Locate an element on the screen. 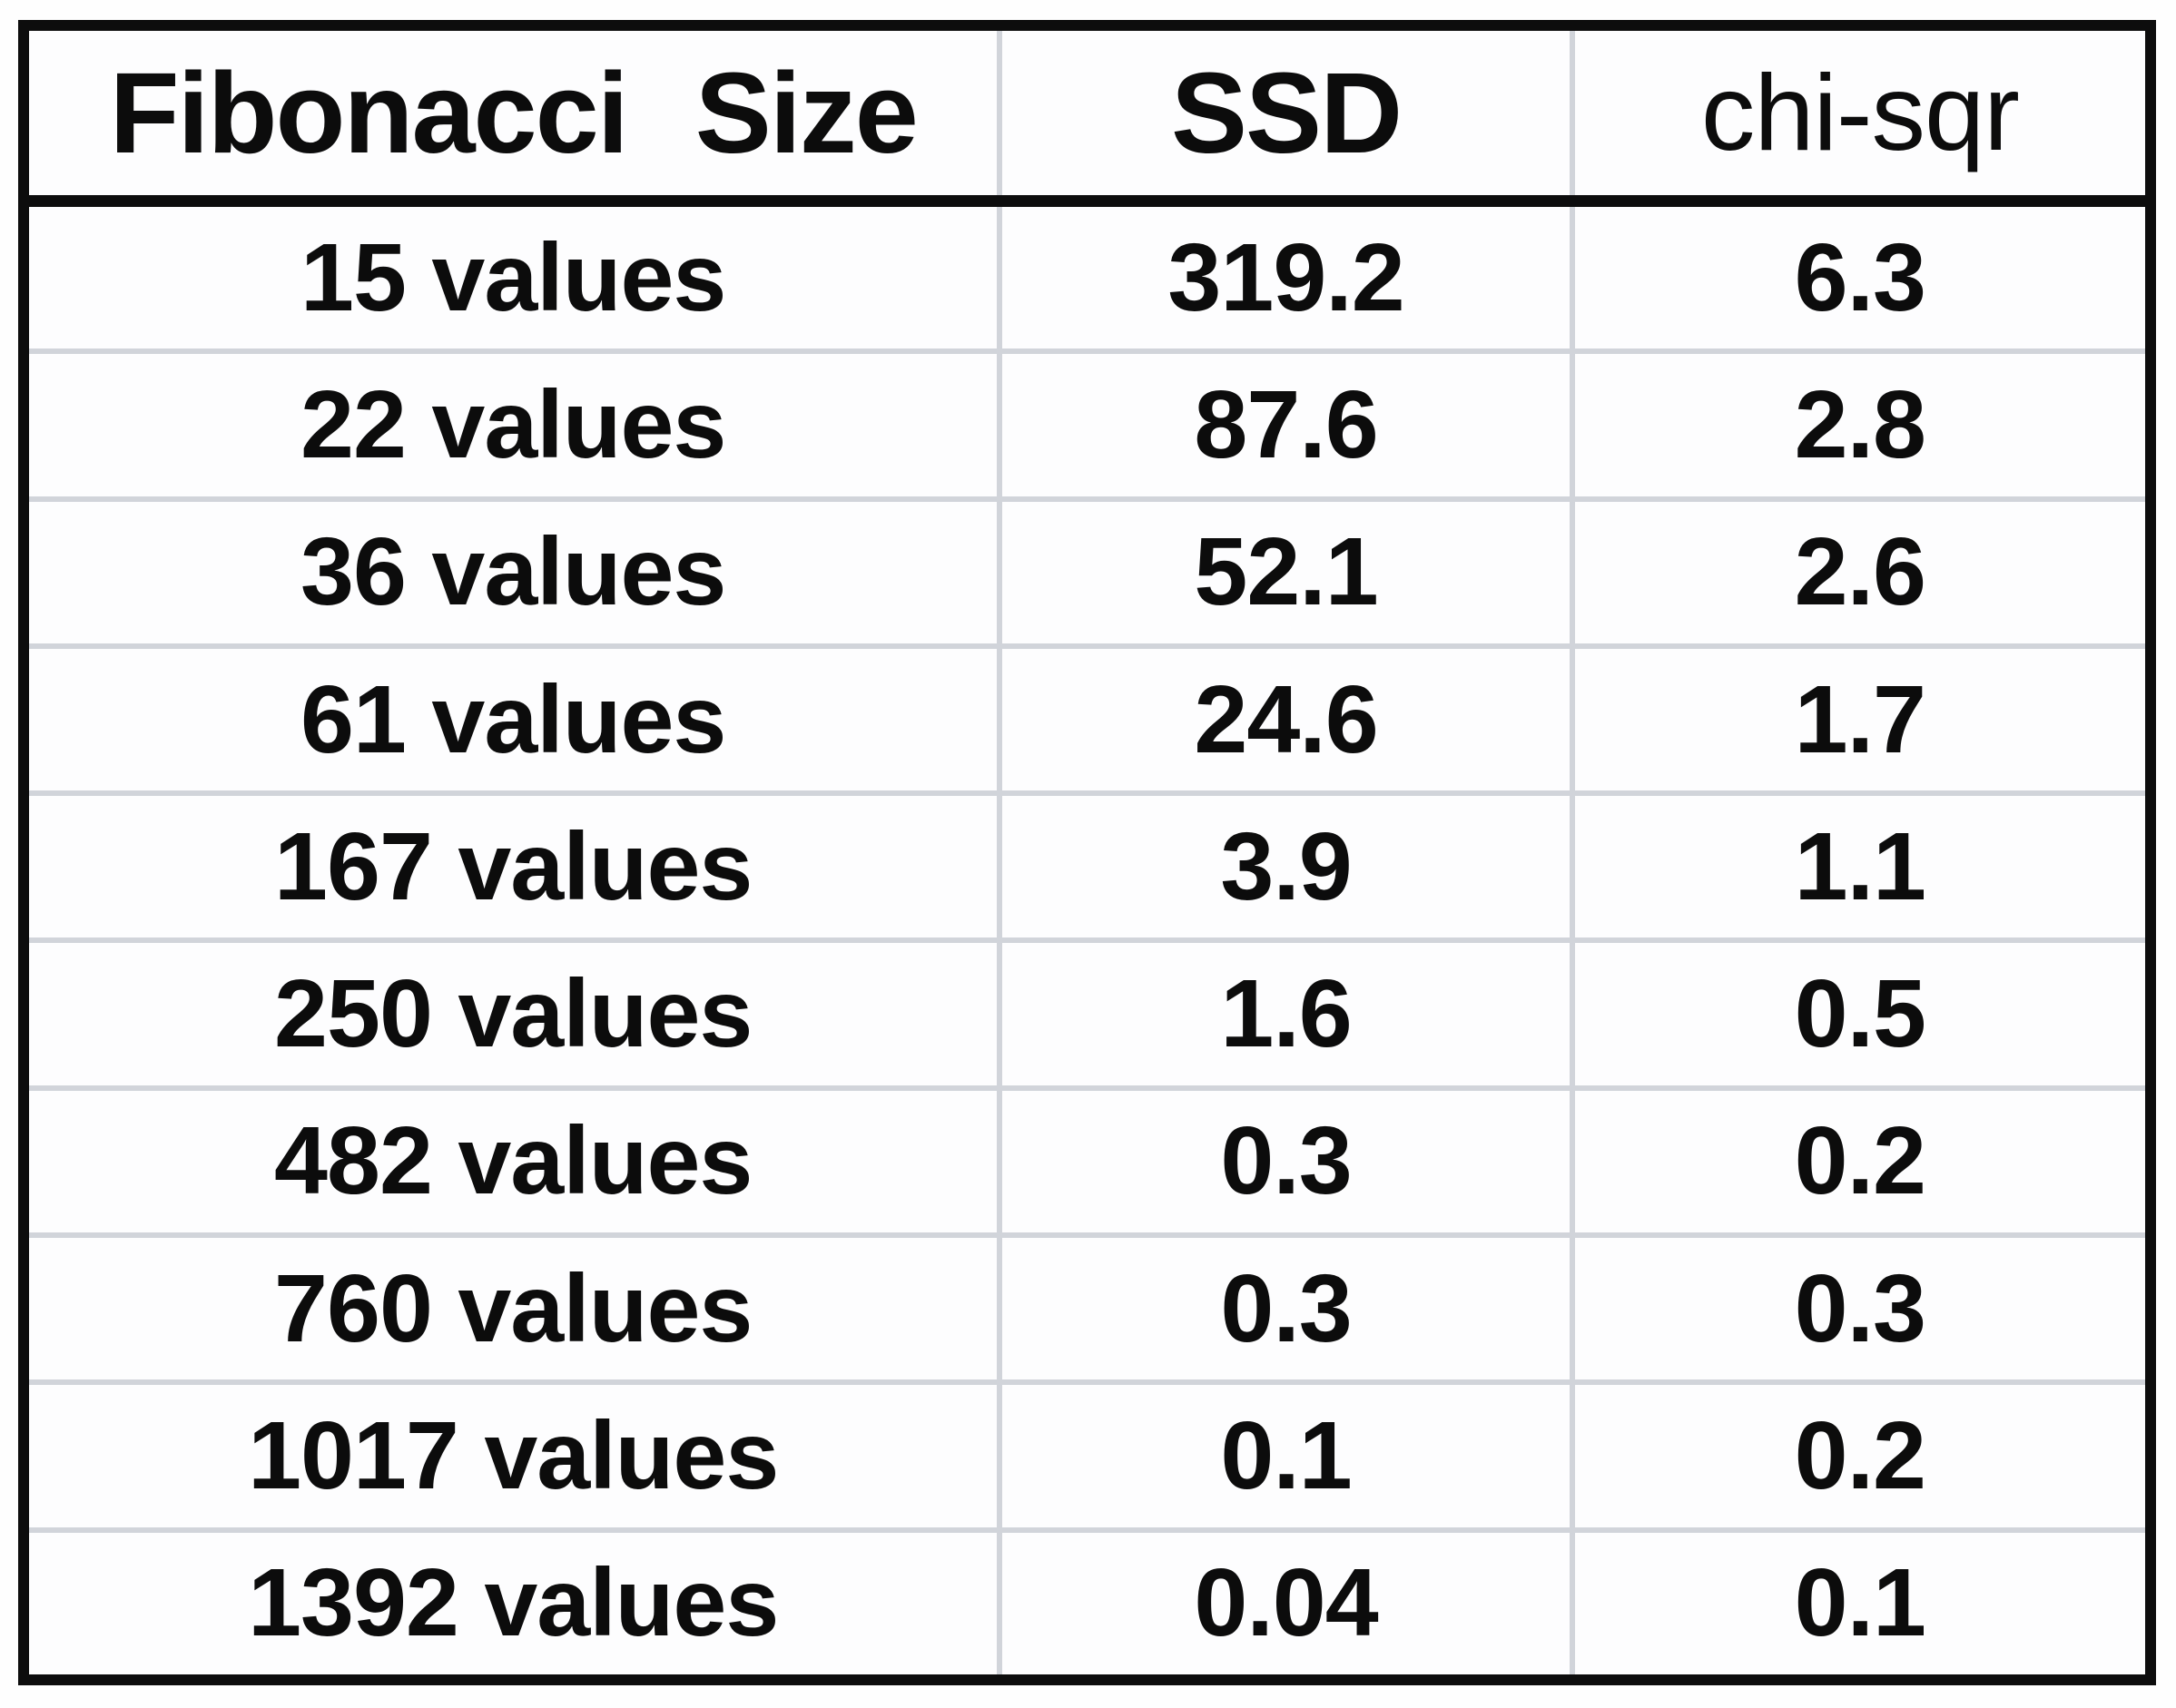  cell-ssd: 0.1 is located at coordinates (1287, 1454).